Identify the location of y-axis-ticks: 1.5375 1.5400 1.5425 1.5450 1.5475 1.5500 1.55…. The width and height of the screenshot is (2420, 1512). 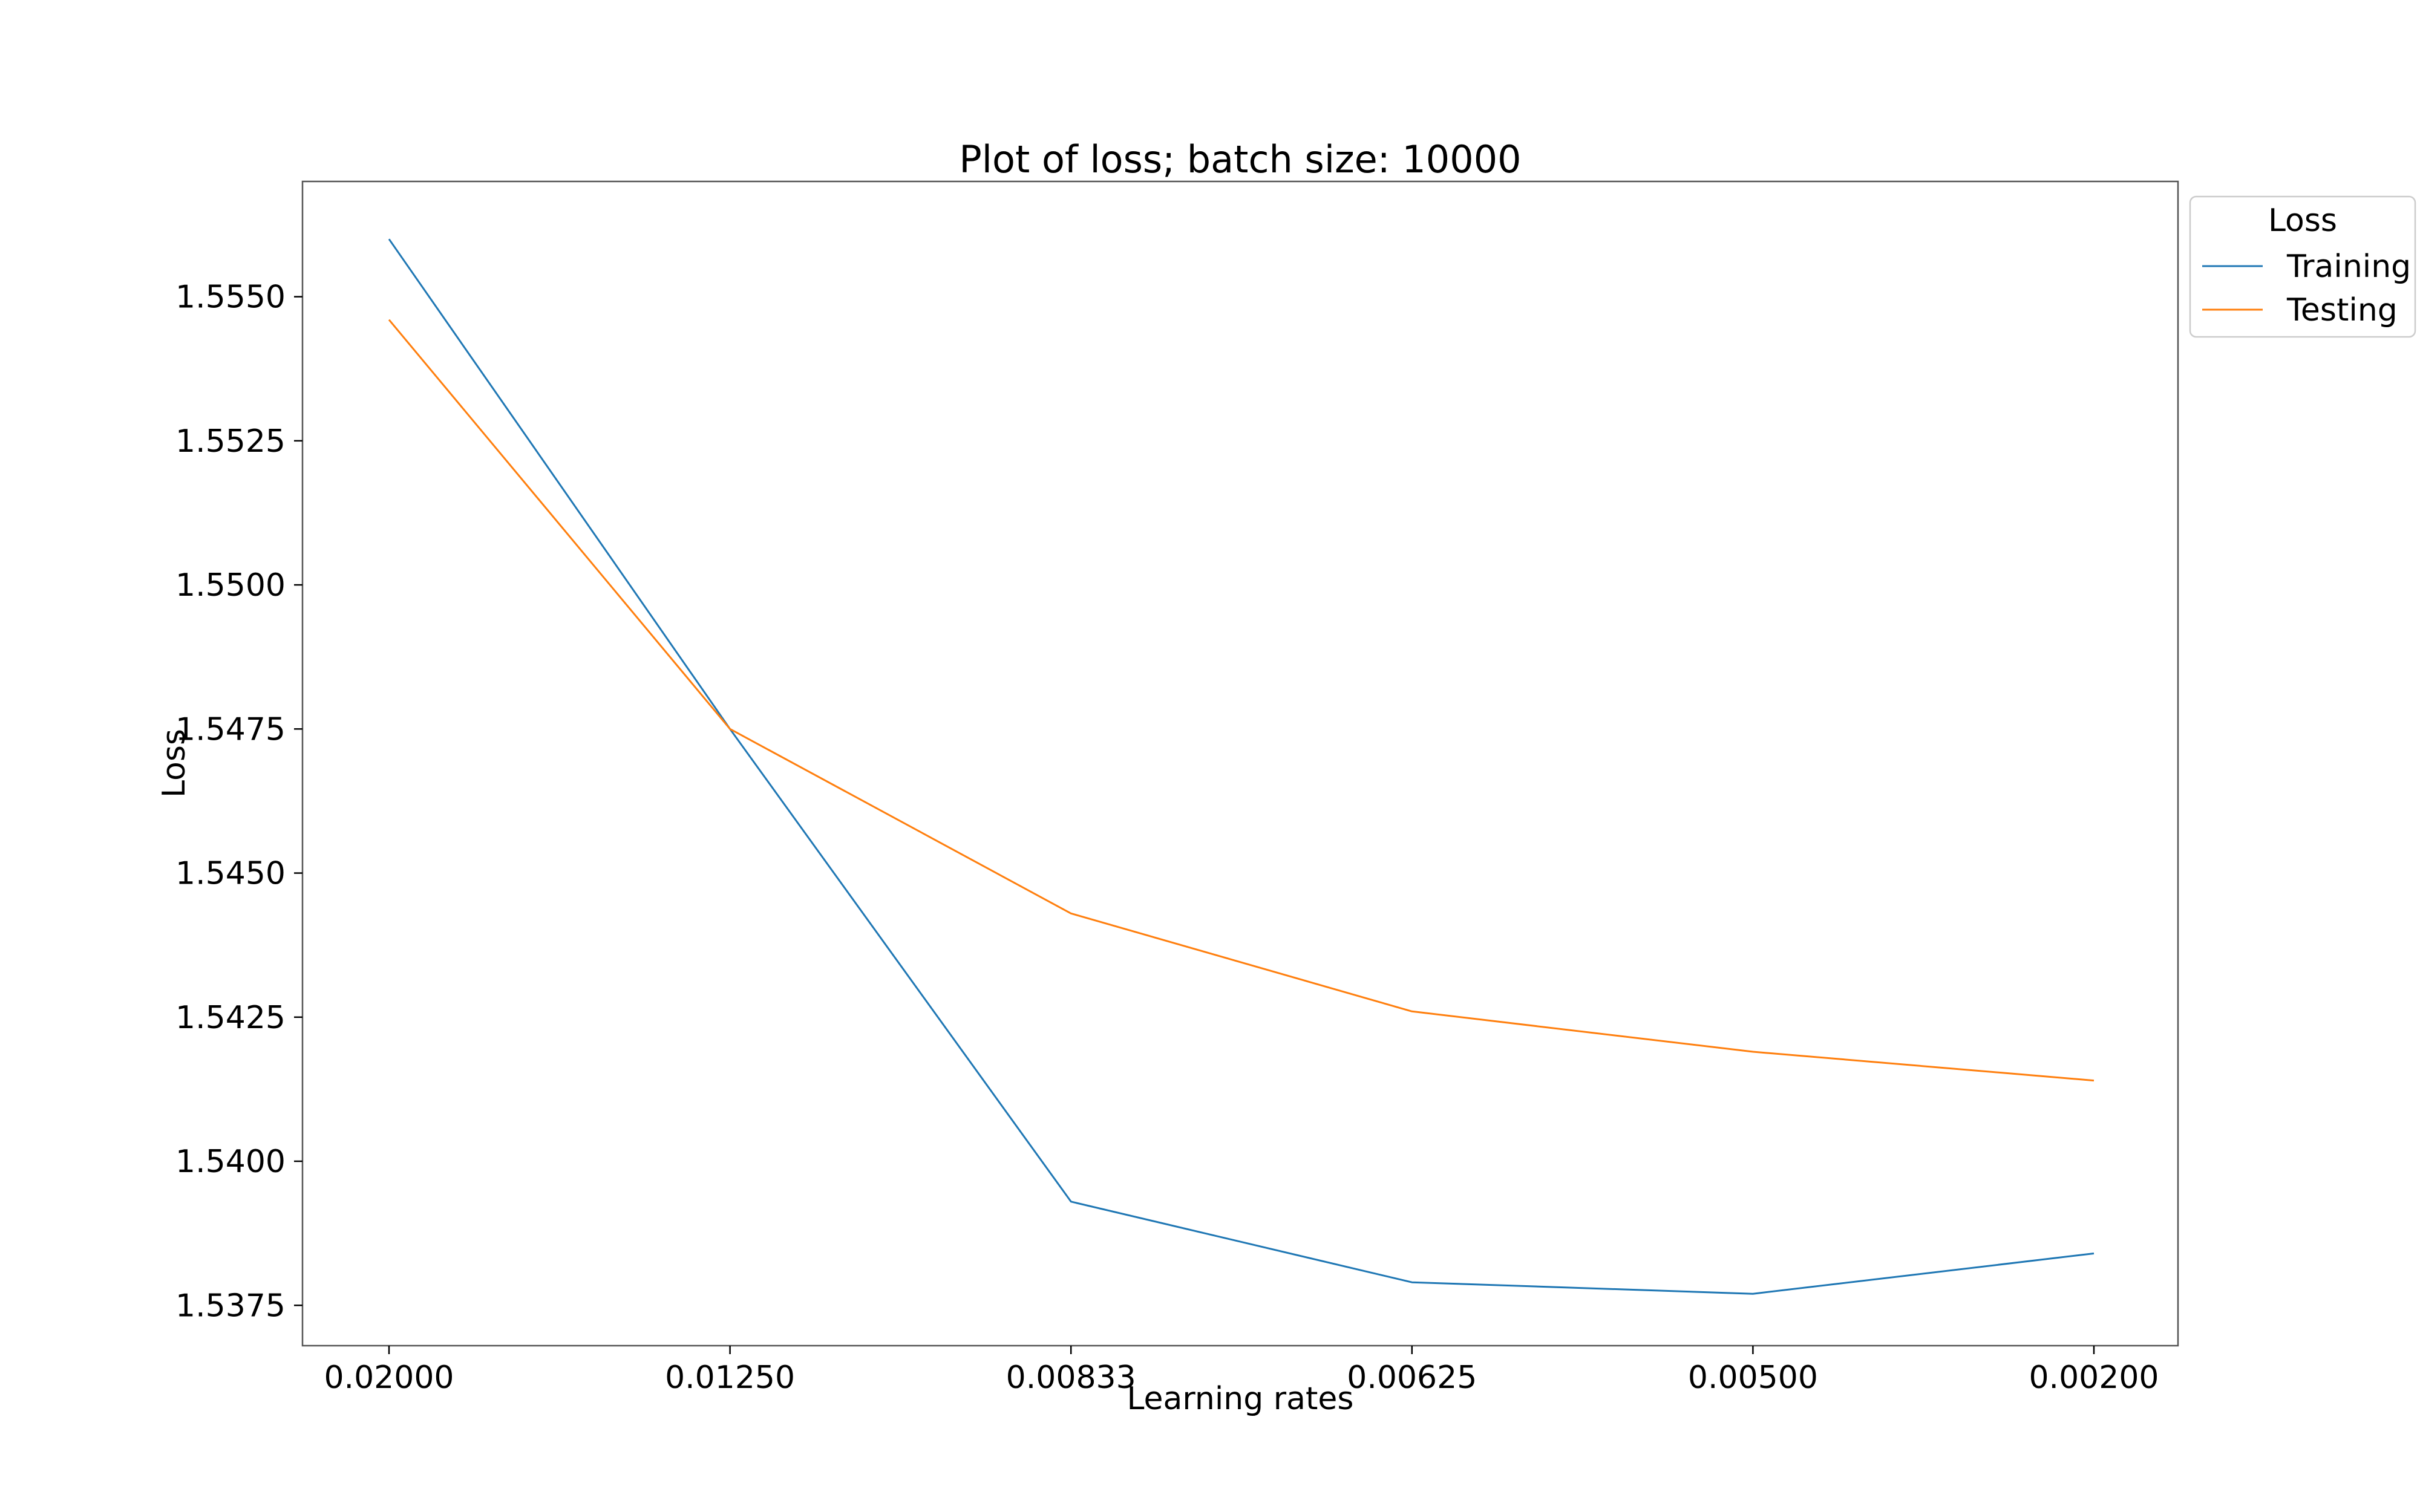
(238, 801).